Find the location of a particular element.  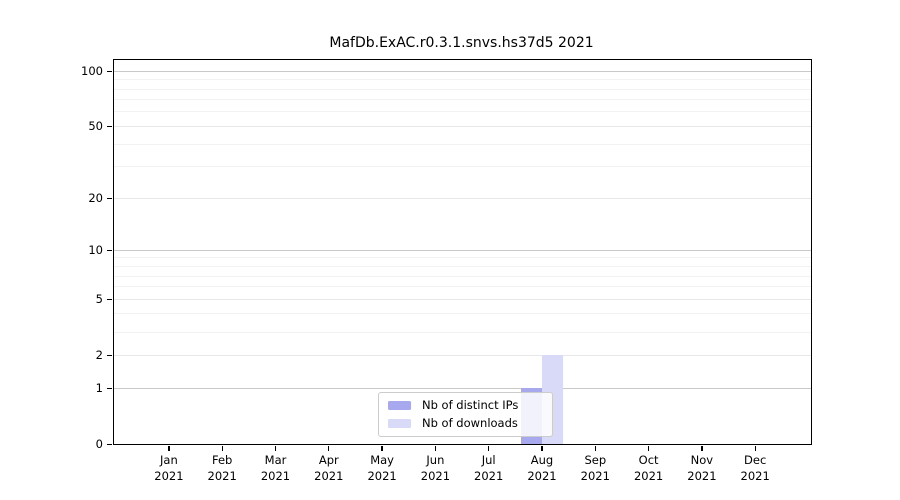

x-axis-tick-label: Apr 2021 is located at coordinates (329, 468).